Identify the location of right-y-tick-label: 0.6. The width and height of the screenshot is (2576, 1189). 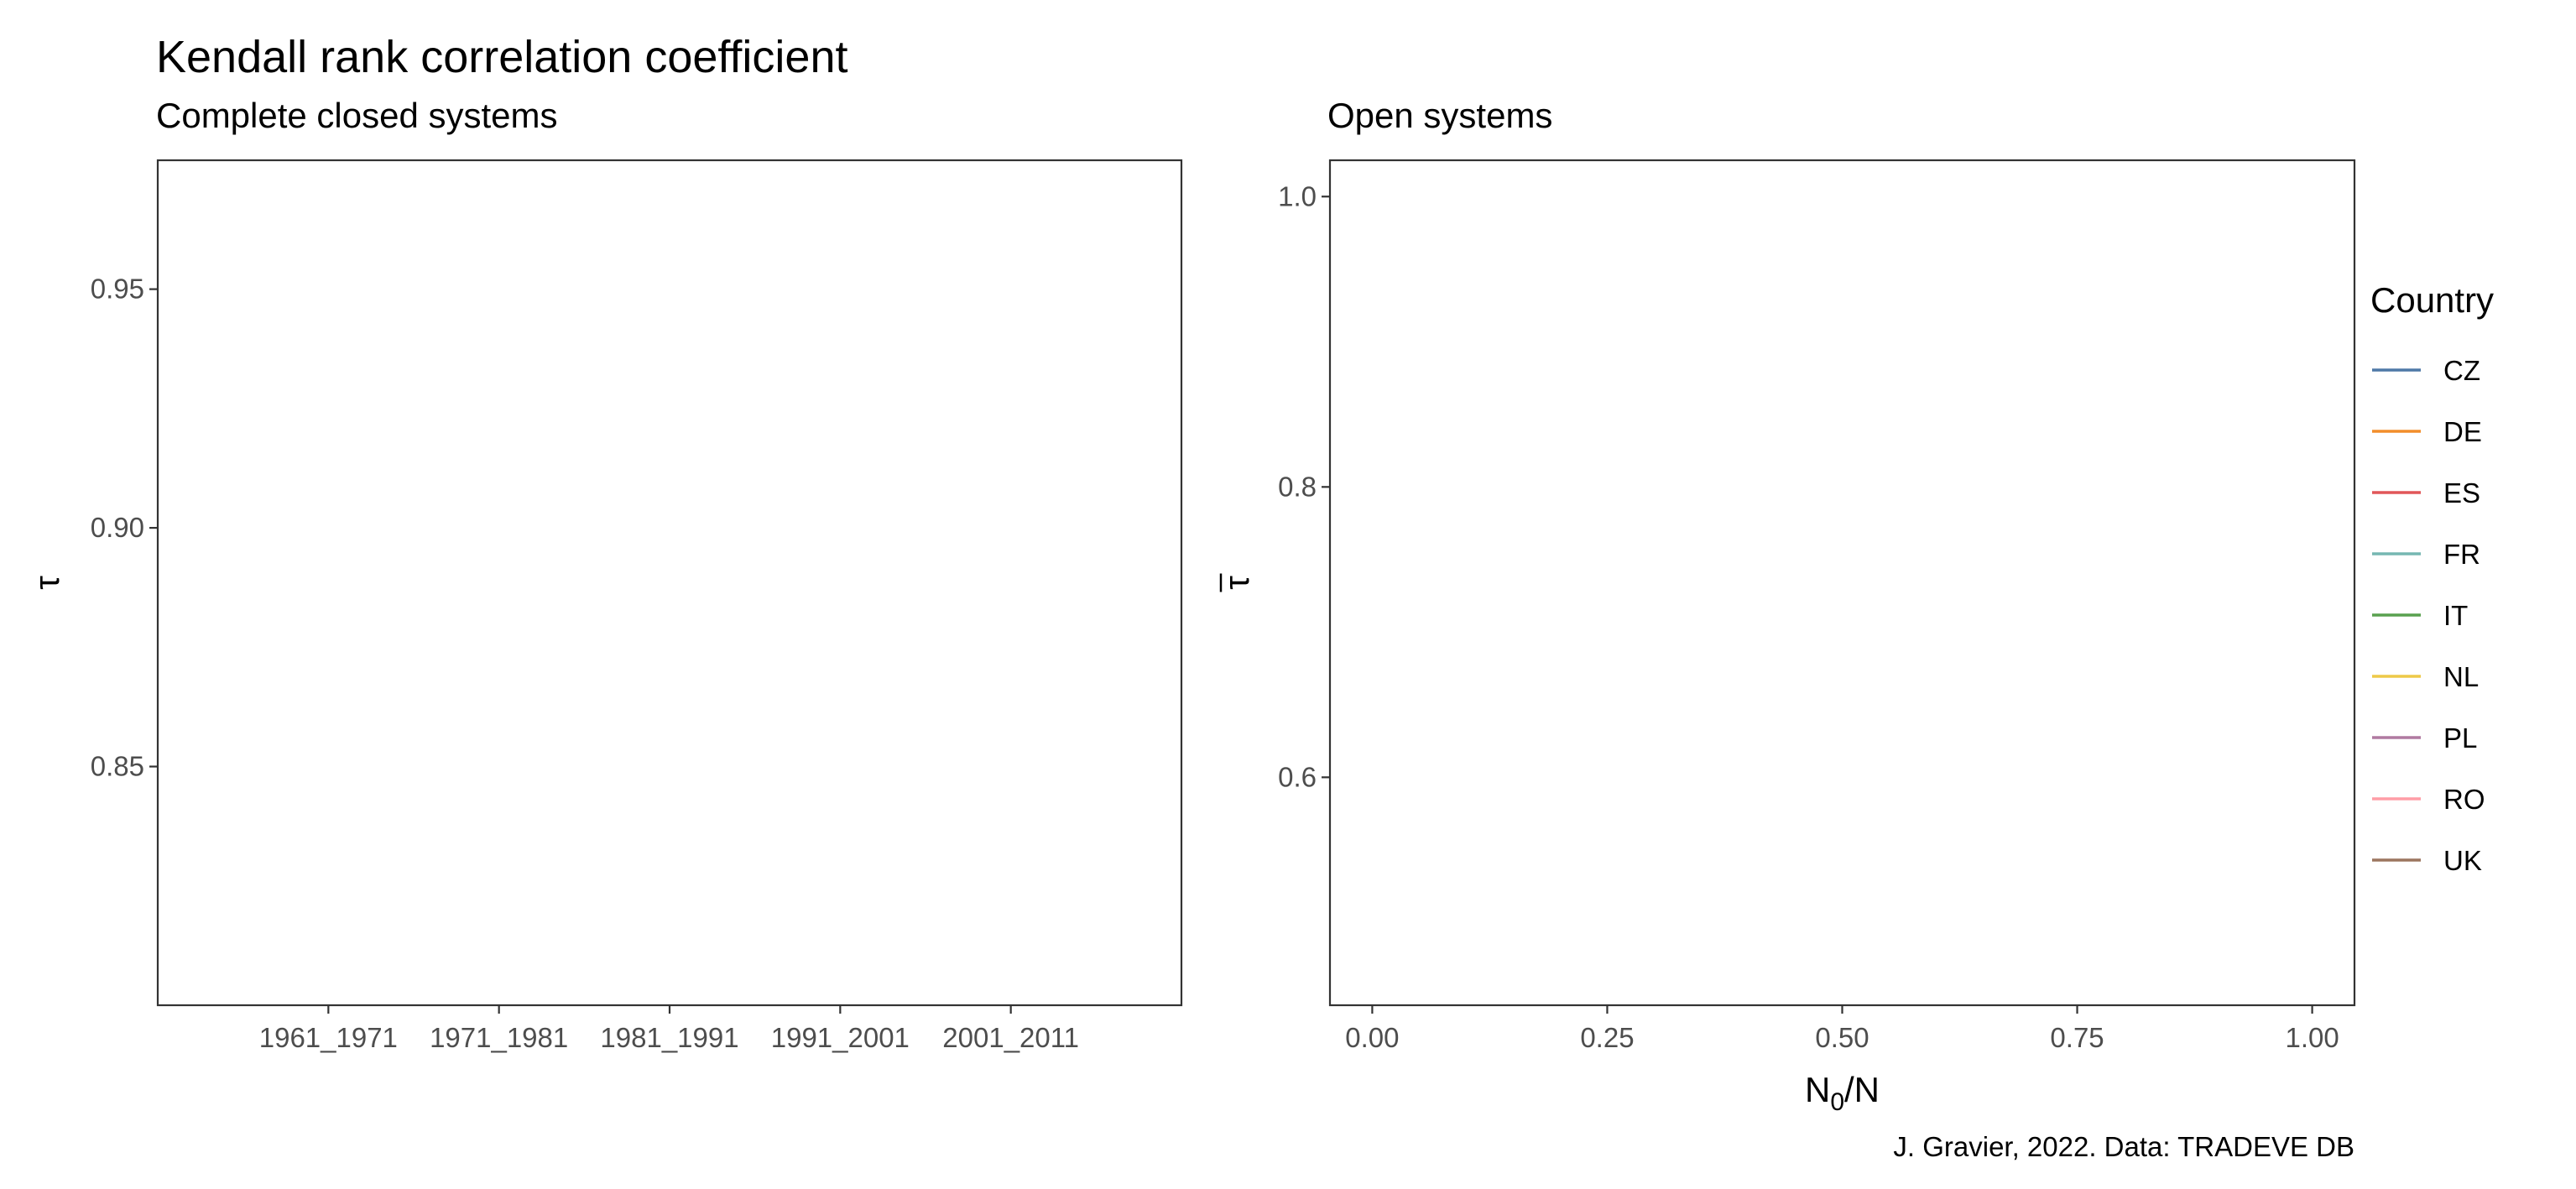
(1297, 776).